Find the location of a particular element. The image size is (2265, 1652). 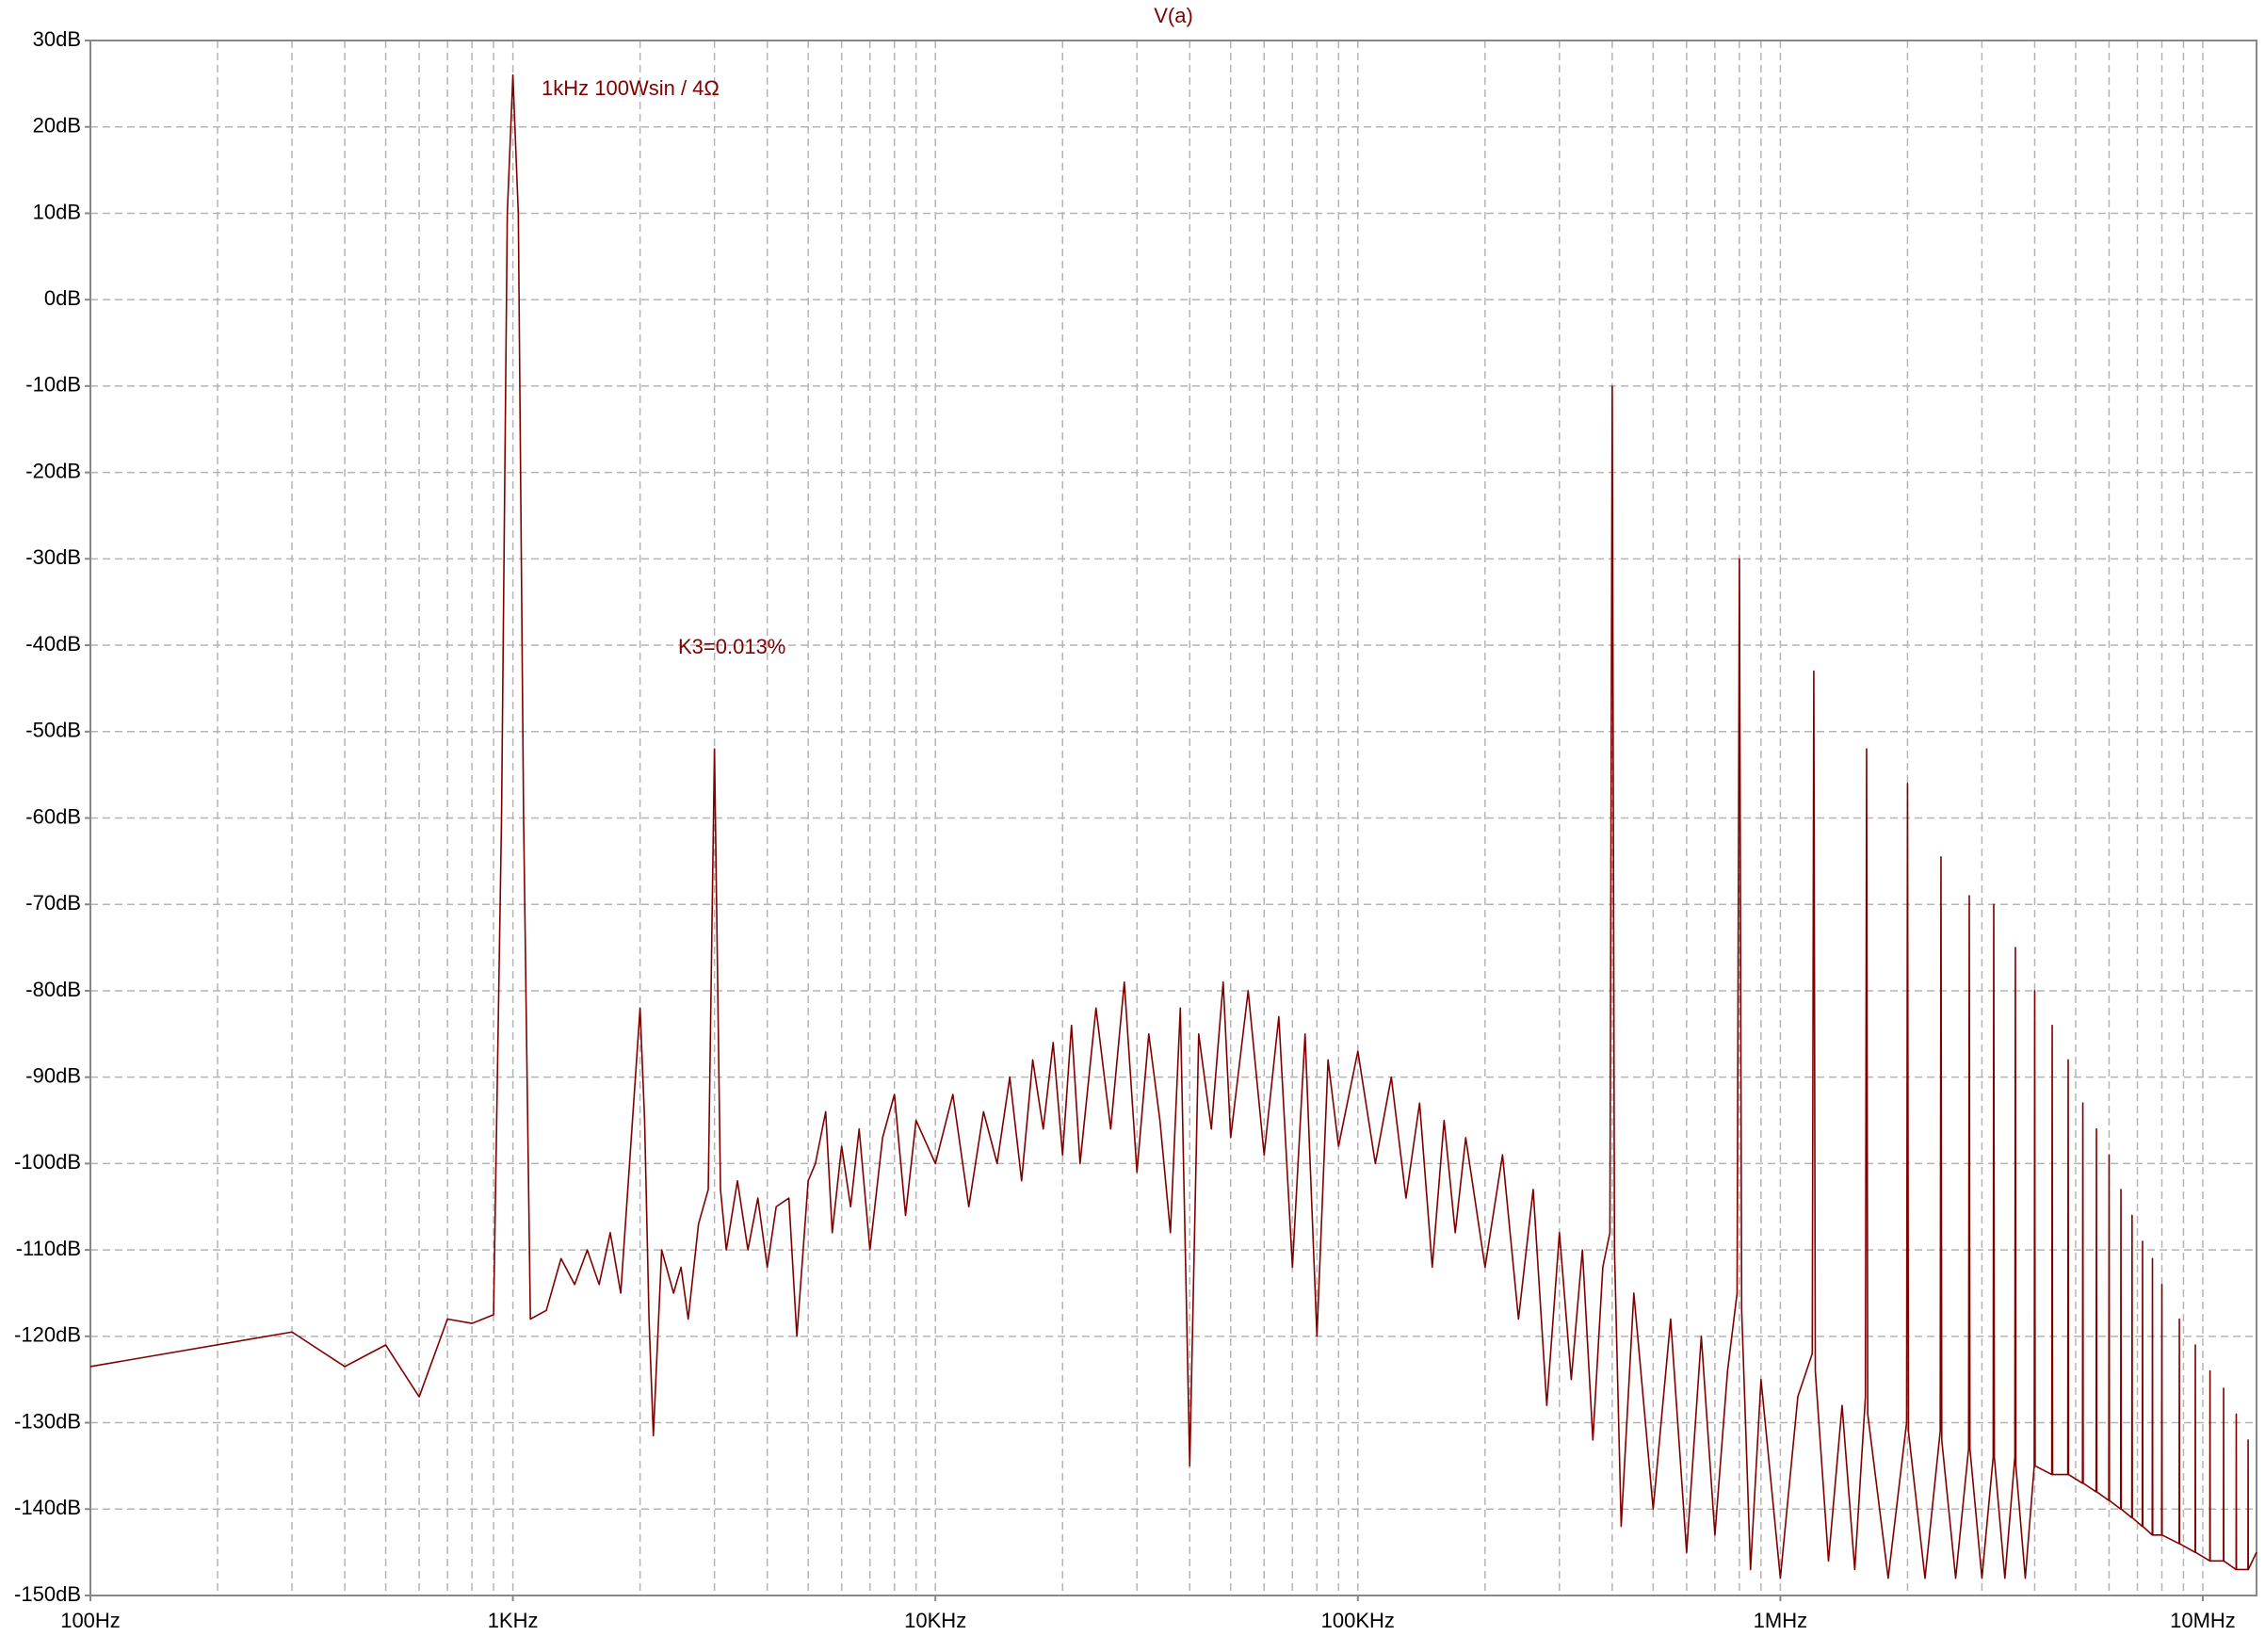

y-tick-label: 0dB is located at coordinates (63, 298).